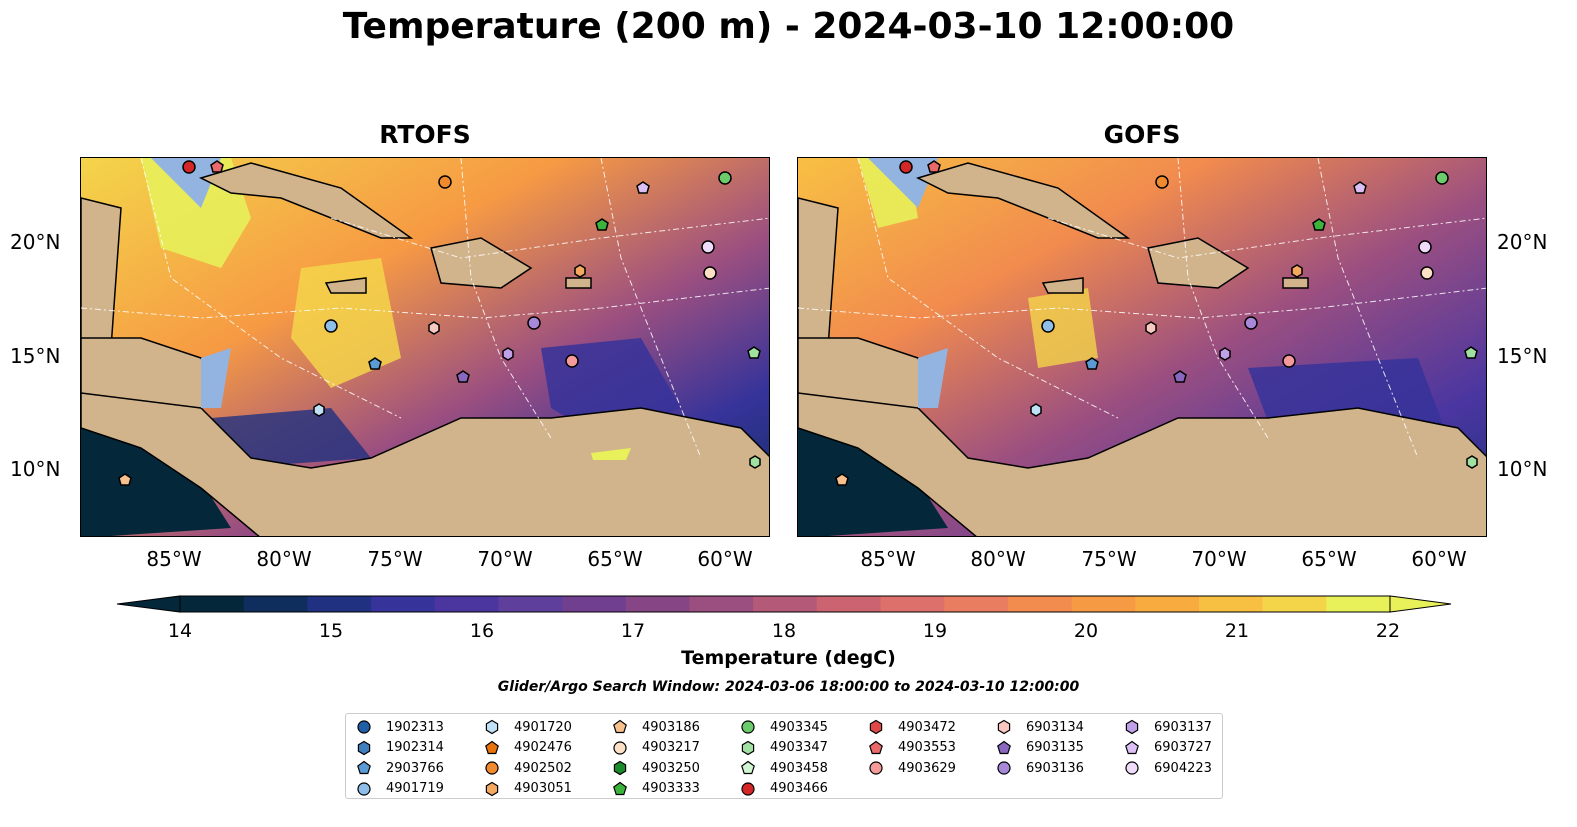  What do you see at coordinates (505, 559) in the screenshot?
I see `x-tick-label: 70°W` at bounding box center [505, 559].